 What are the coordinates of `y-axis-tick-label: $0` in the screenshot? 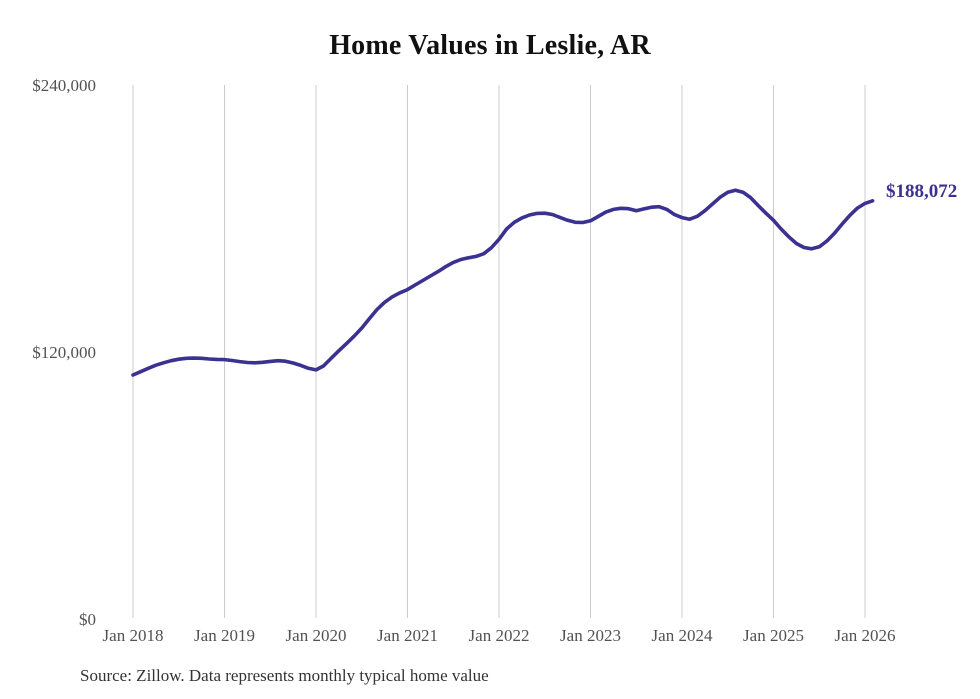 It's located at (87, 619).